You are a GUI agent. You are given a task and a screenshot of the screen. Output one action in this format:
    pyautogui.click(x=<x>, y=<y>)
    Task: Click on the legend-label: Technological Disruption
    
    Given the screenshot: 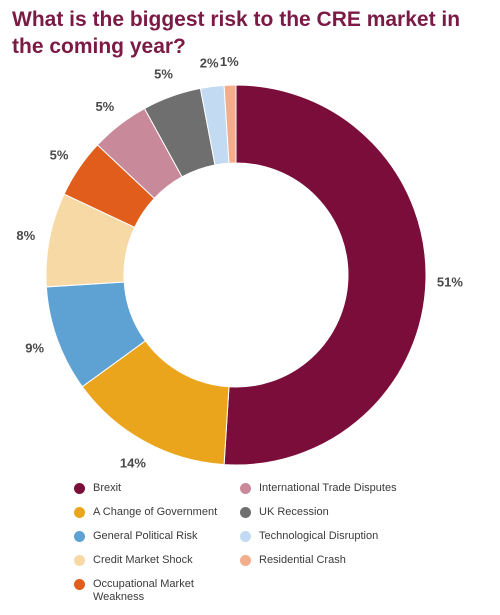 What is the action you would take?
    pyautogui.click(x=319, y=536)
    